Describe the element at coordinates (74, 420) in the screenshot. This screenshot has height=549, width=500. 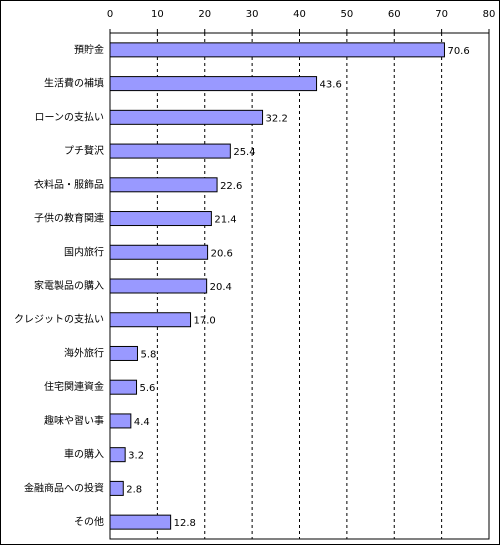
I see `y-tick-label: 趣味や習い事` at that location.